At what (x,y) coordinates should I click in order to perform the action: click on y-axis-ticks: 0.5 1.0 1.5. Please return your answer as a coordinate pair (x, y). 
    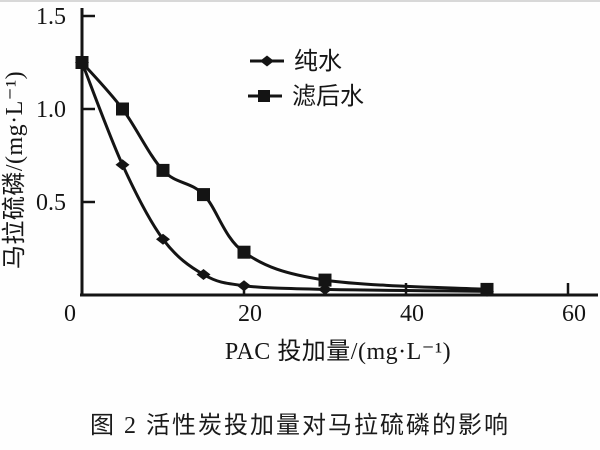
    Looking at the image, I should click on (65, 110).